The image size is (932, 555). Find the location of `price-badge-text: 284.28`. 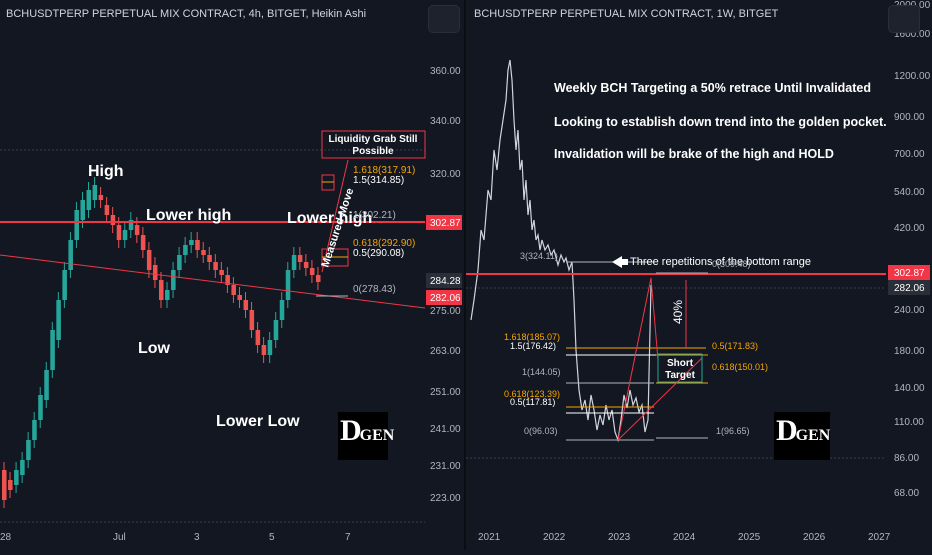

price-badge-text: 284.28 is located at coordinates (445, 281).